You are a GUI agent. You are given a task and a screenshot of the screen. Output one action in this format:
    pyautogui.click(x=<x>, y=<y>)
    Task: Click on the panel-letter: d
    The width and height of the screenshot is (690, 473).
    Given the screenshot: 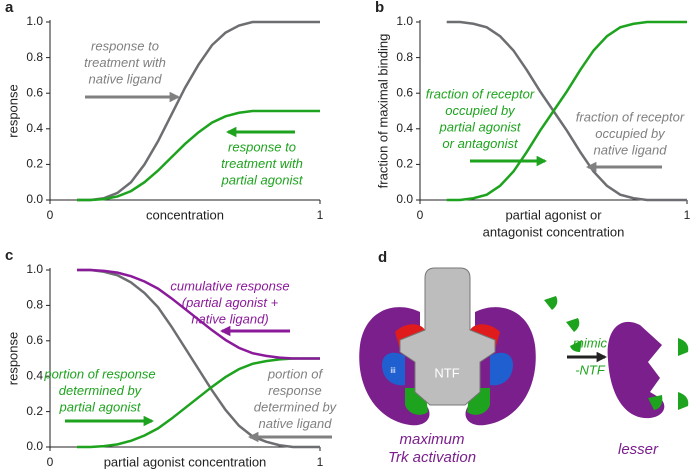 What is the action you would take?
    pyautogui.click(x=382, y=257)
    